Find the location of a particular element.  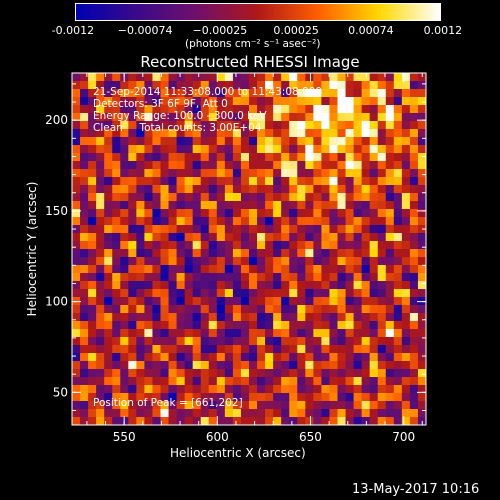

colorbar-tick-label: −0.00025 is located at coordinates (220, 30).